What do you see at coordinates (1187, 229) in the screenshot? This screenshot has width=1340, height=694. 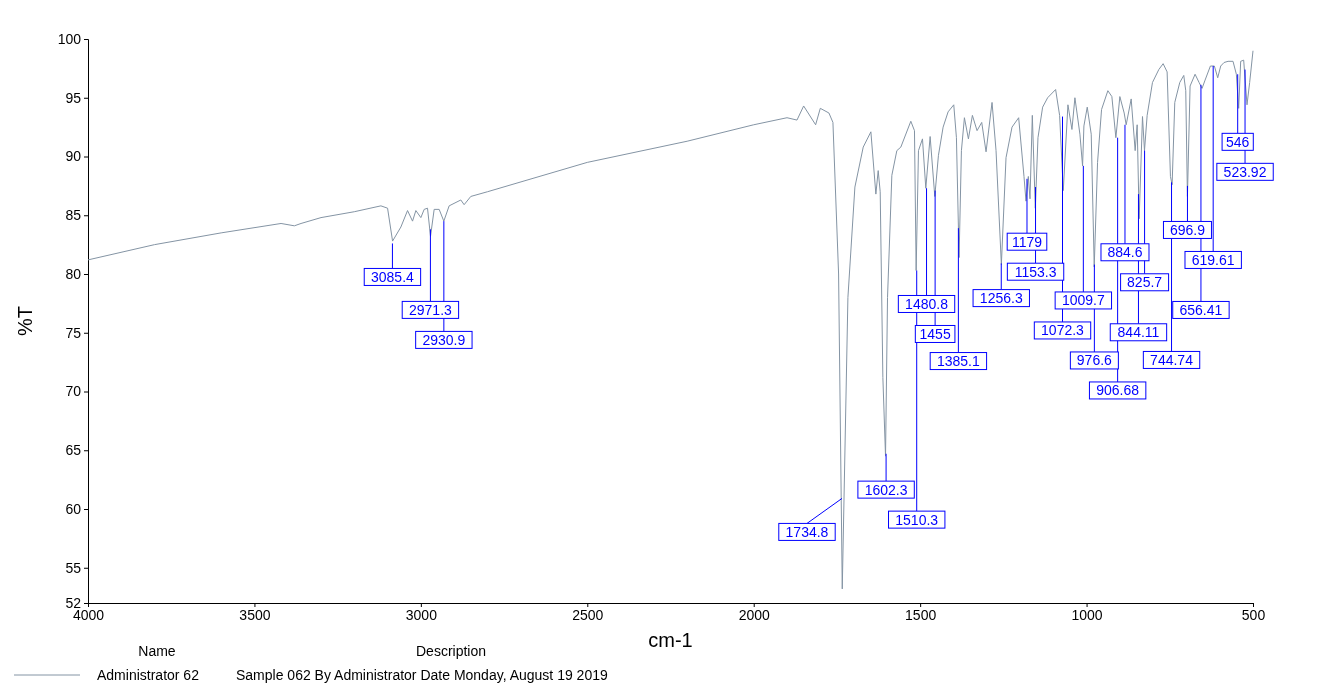 I see `annotation: 696.9` at bounding box center [1187, 229].